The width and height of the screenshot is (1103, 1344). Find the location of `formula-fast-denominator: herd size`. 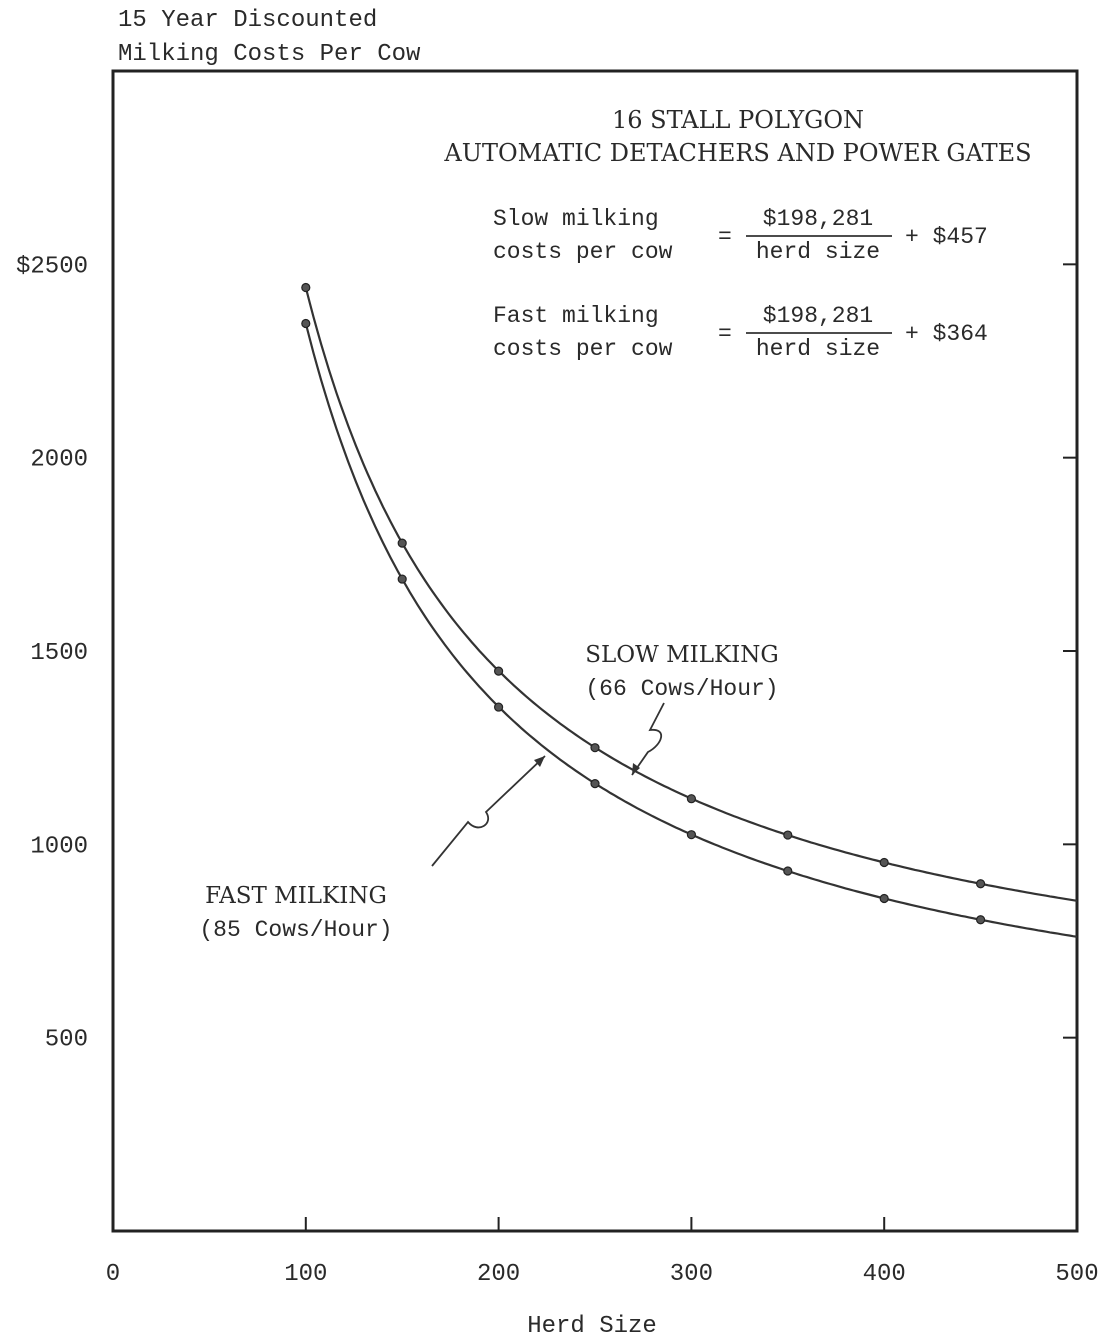

formula-fast-denominator: herd size is located at coordinates (818, 349).